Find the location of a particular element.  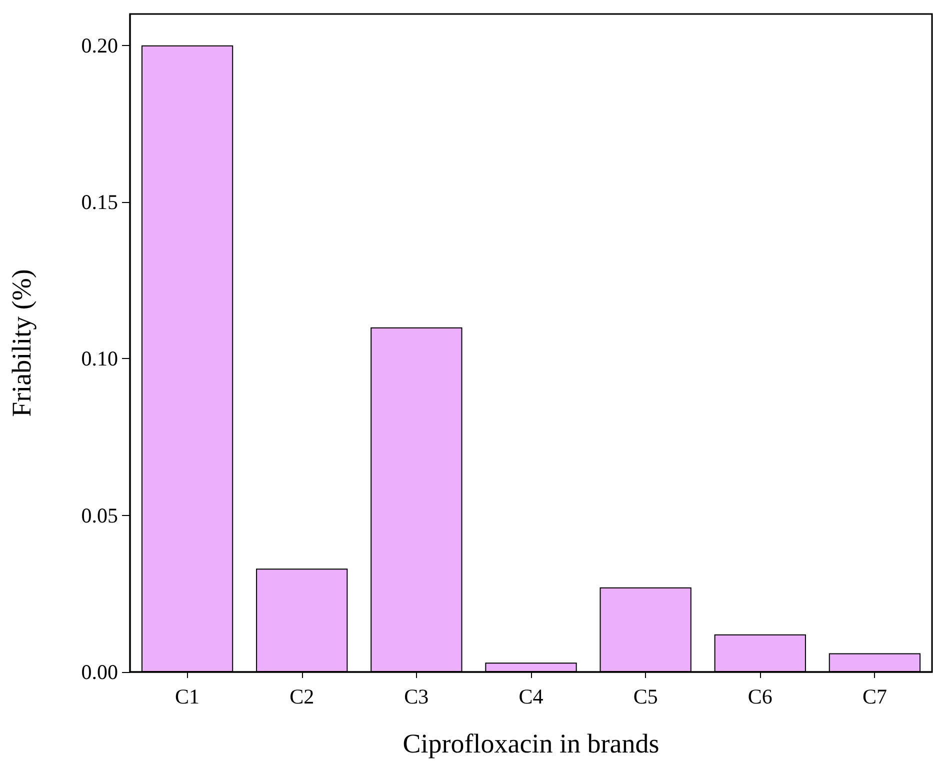

y-tick-label: 0.05 is located at coordinates (99, 515).